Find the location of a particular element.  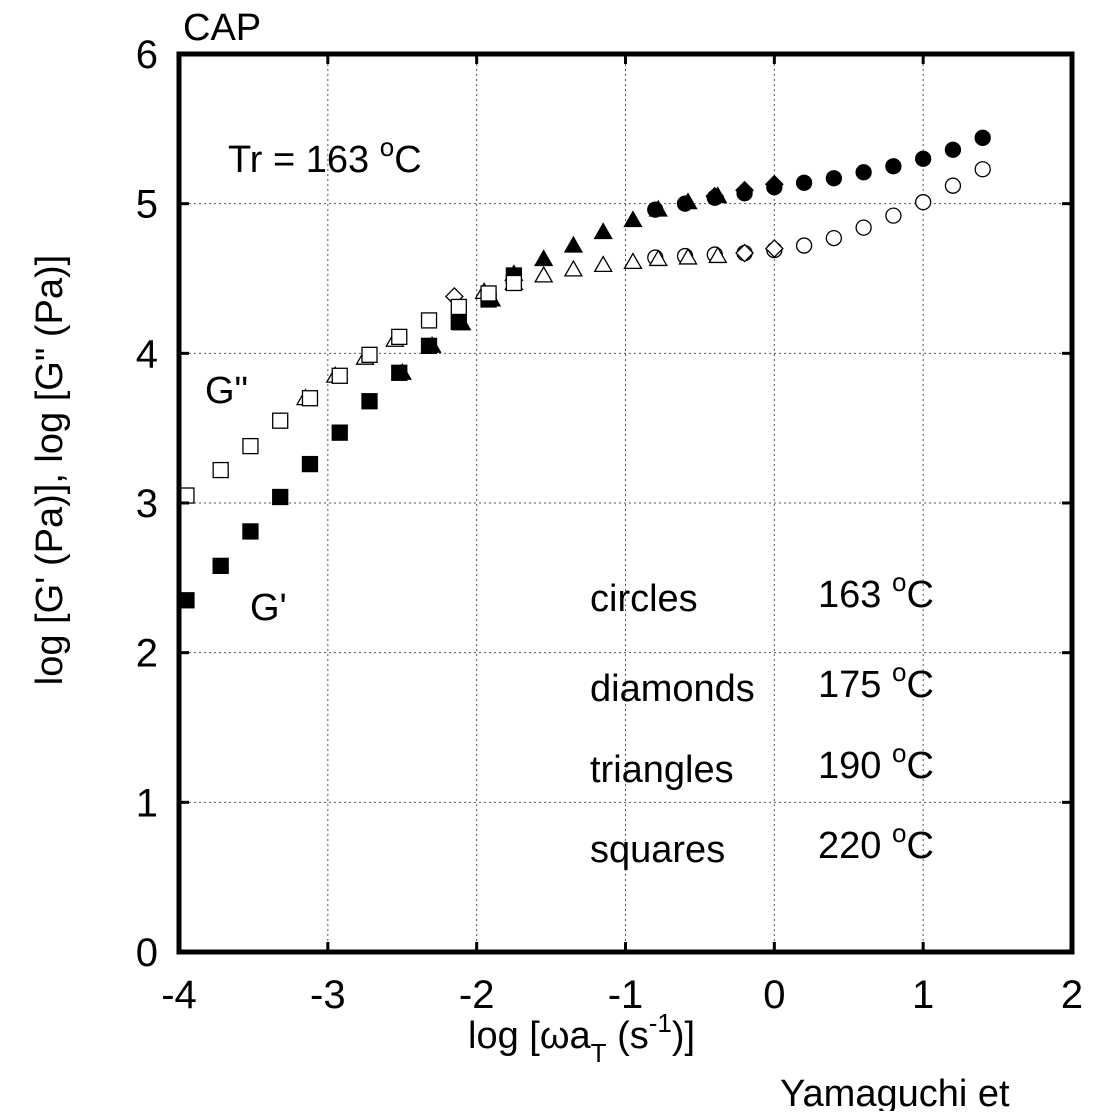

chart-title: CAP is located at coordinates (222, 28).